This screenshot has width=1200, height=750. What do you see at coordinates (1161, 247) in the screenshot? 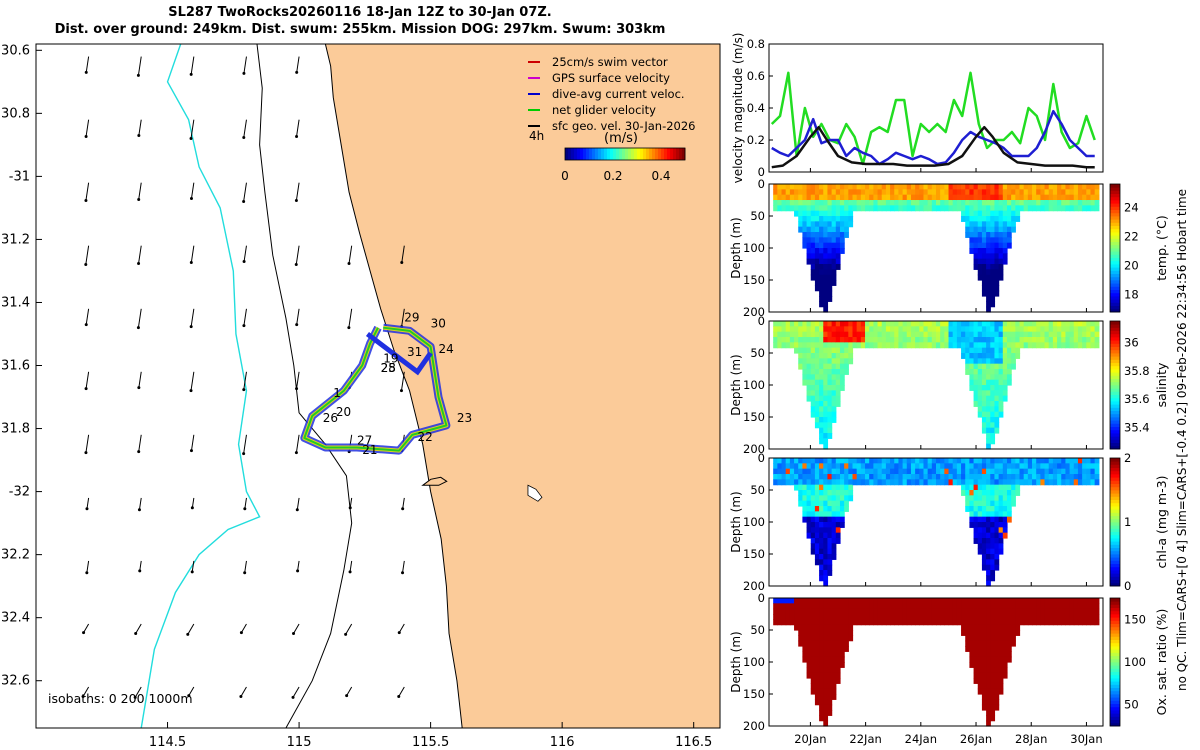
I see `colorbar-axis-label: temp. (°C)` at bounding box center [1161, 247].